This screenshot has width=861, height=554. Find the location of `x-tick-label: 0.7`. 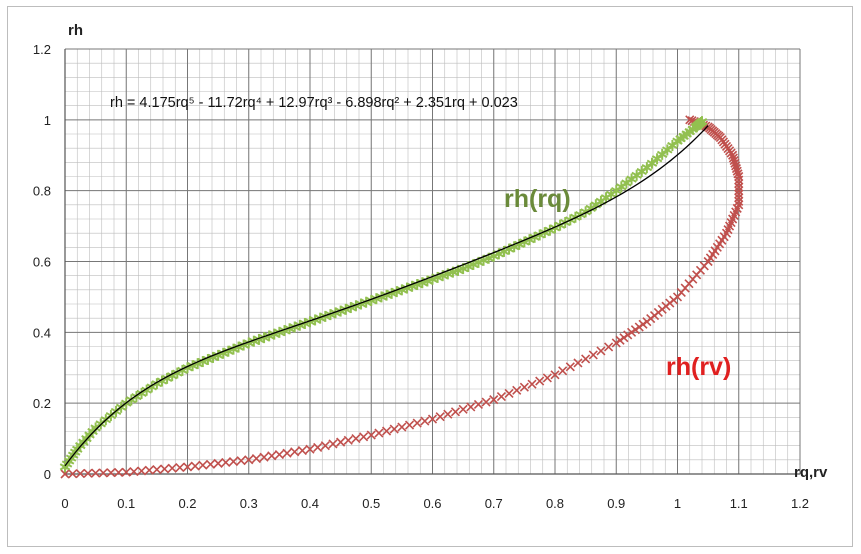

x-tick-label: 0.7 is located at coordinates (494, 503).